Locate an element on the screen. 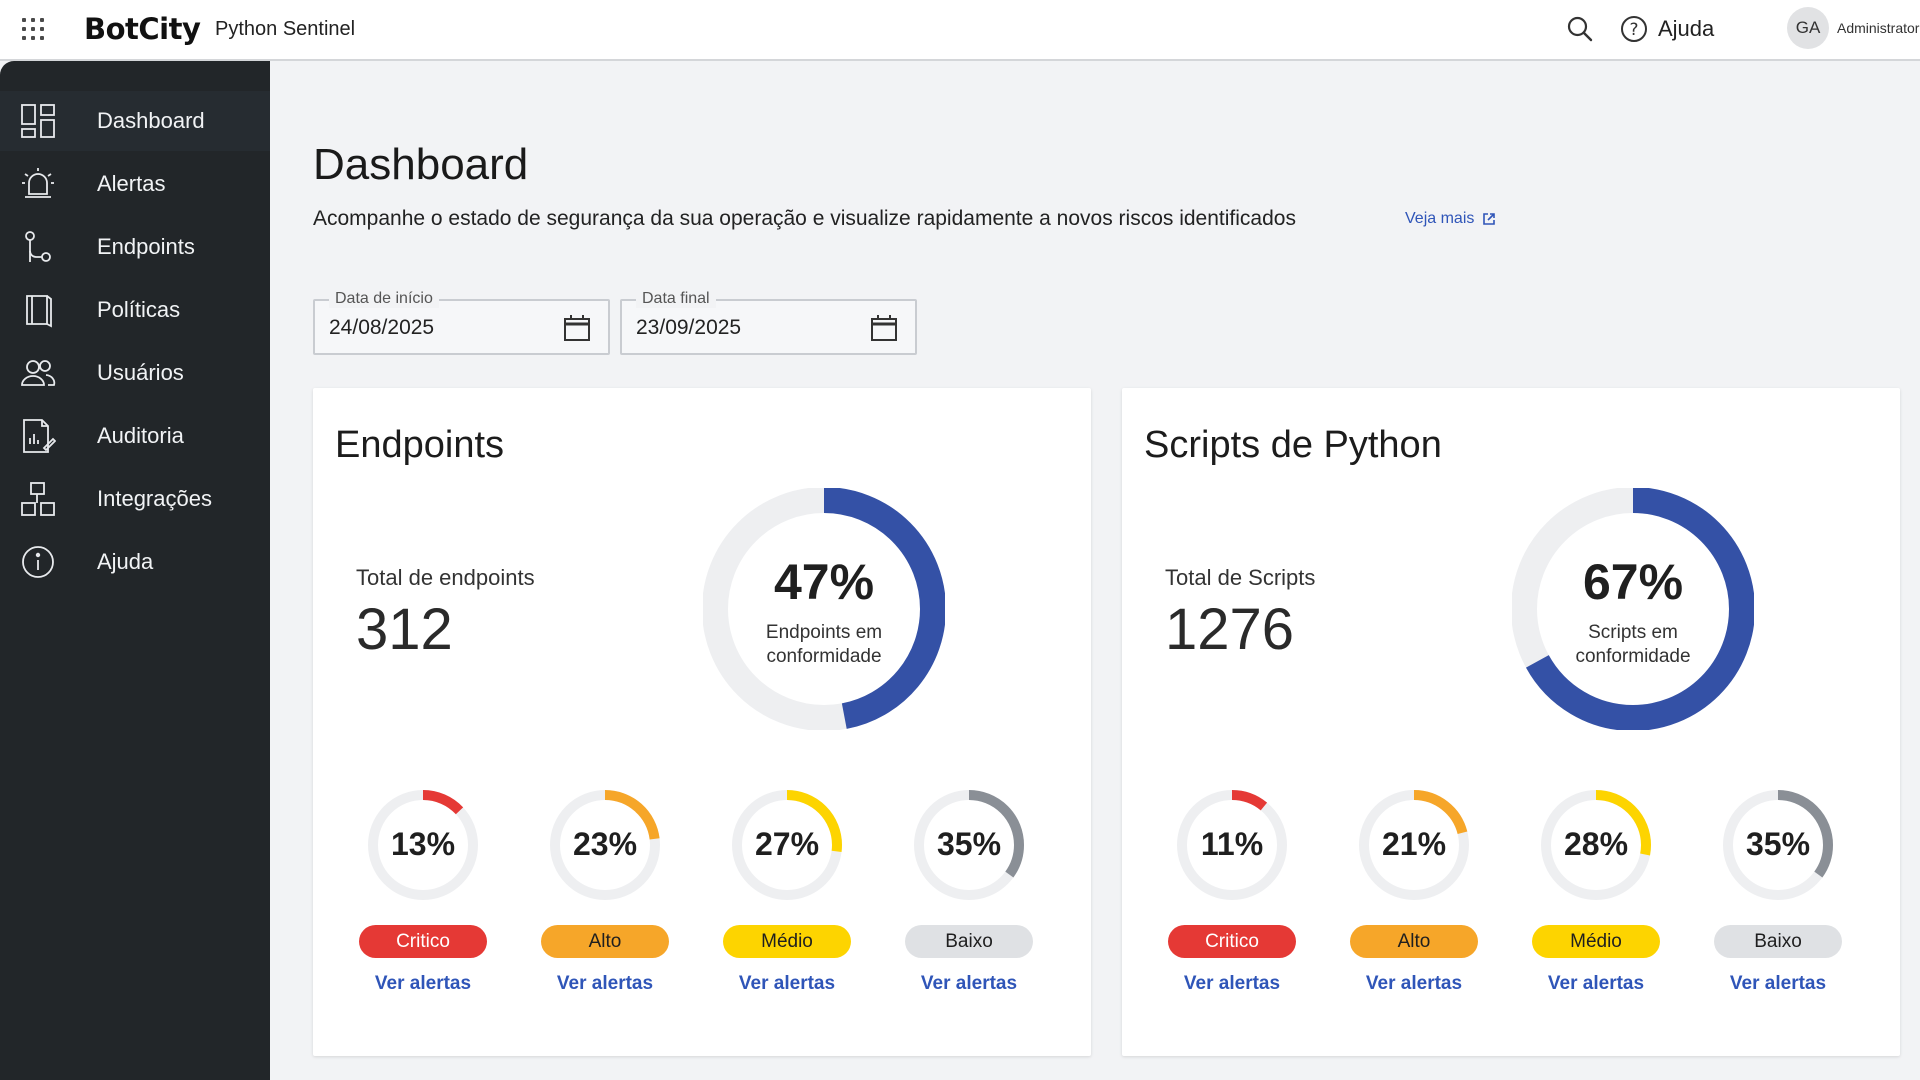 Image resolution: width=1920 pixels, height=1080 pixels. compliance-caption-line: Scripts em is located at coordinates (1633, 632).